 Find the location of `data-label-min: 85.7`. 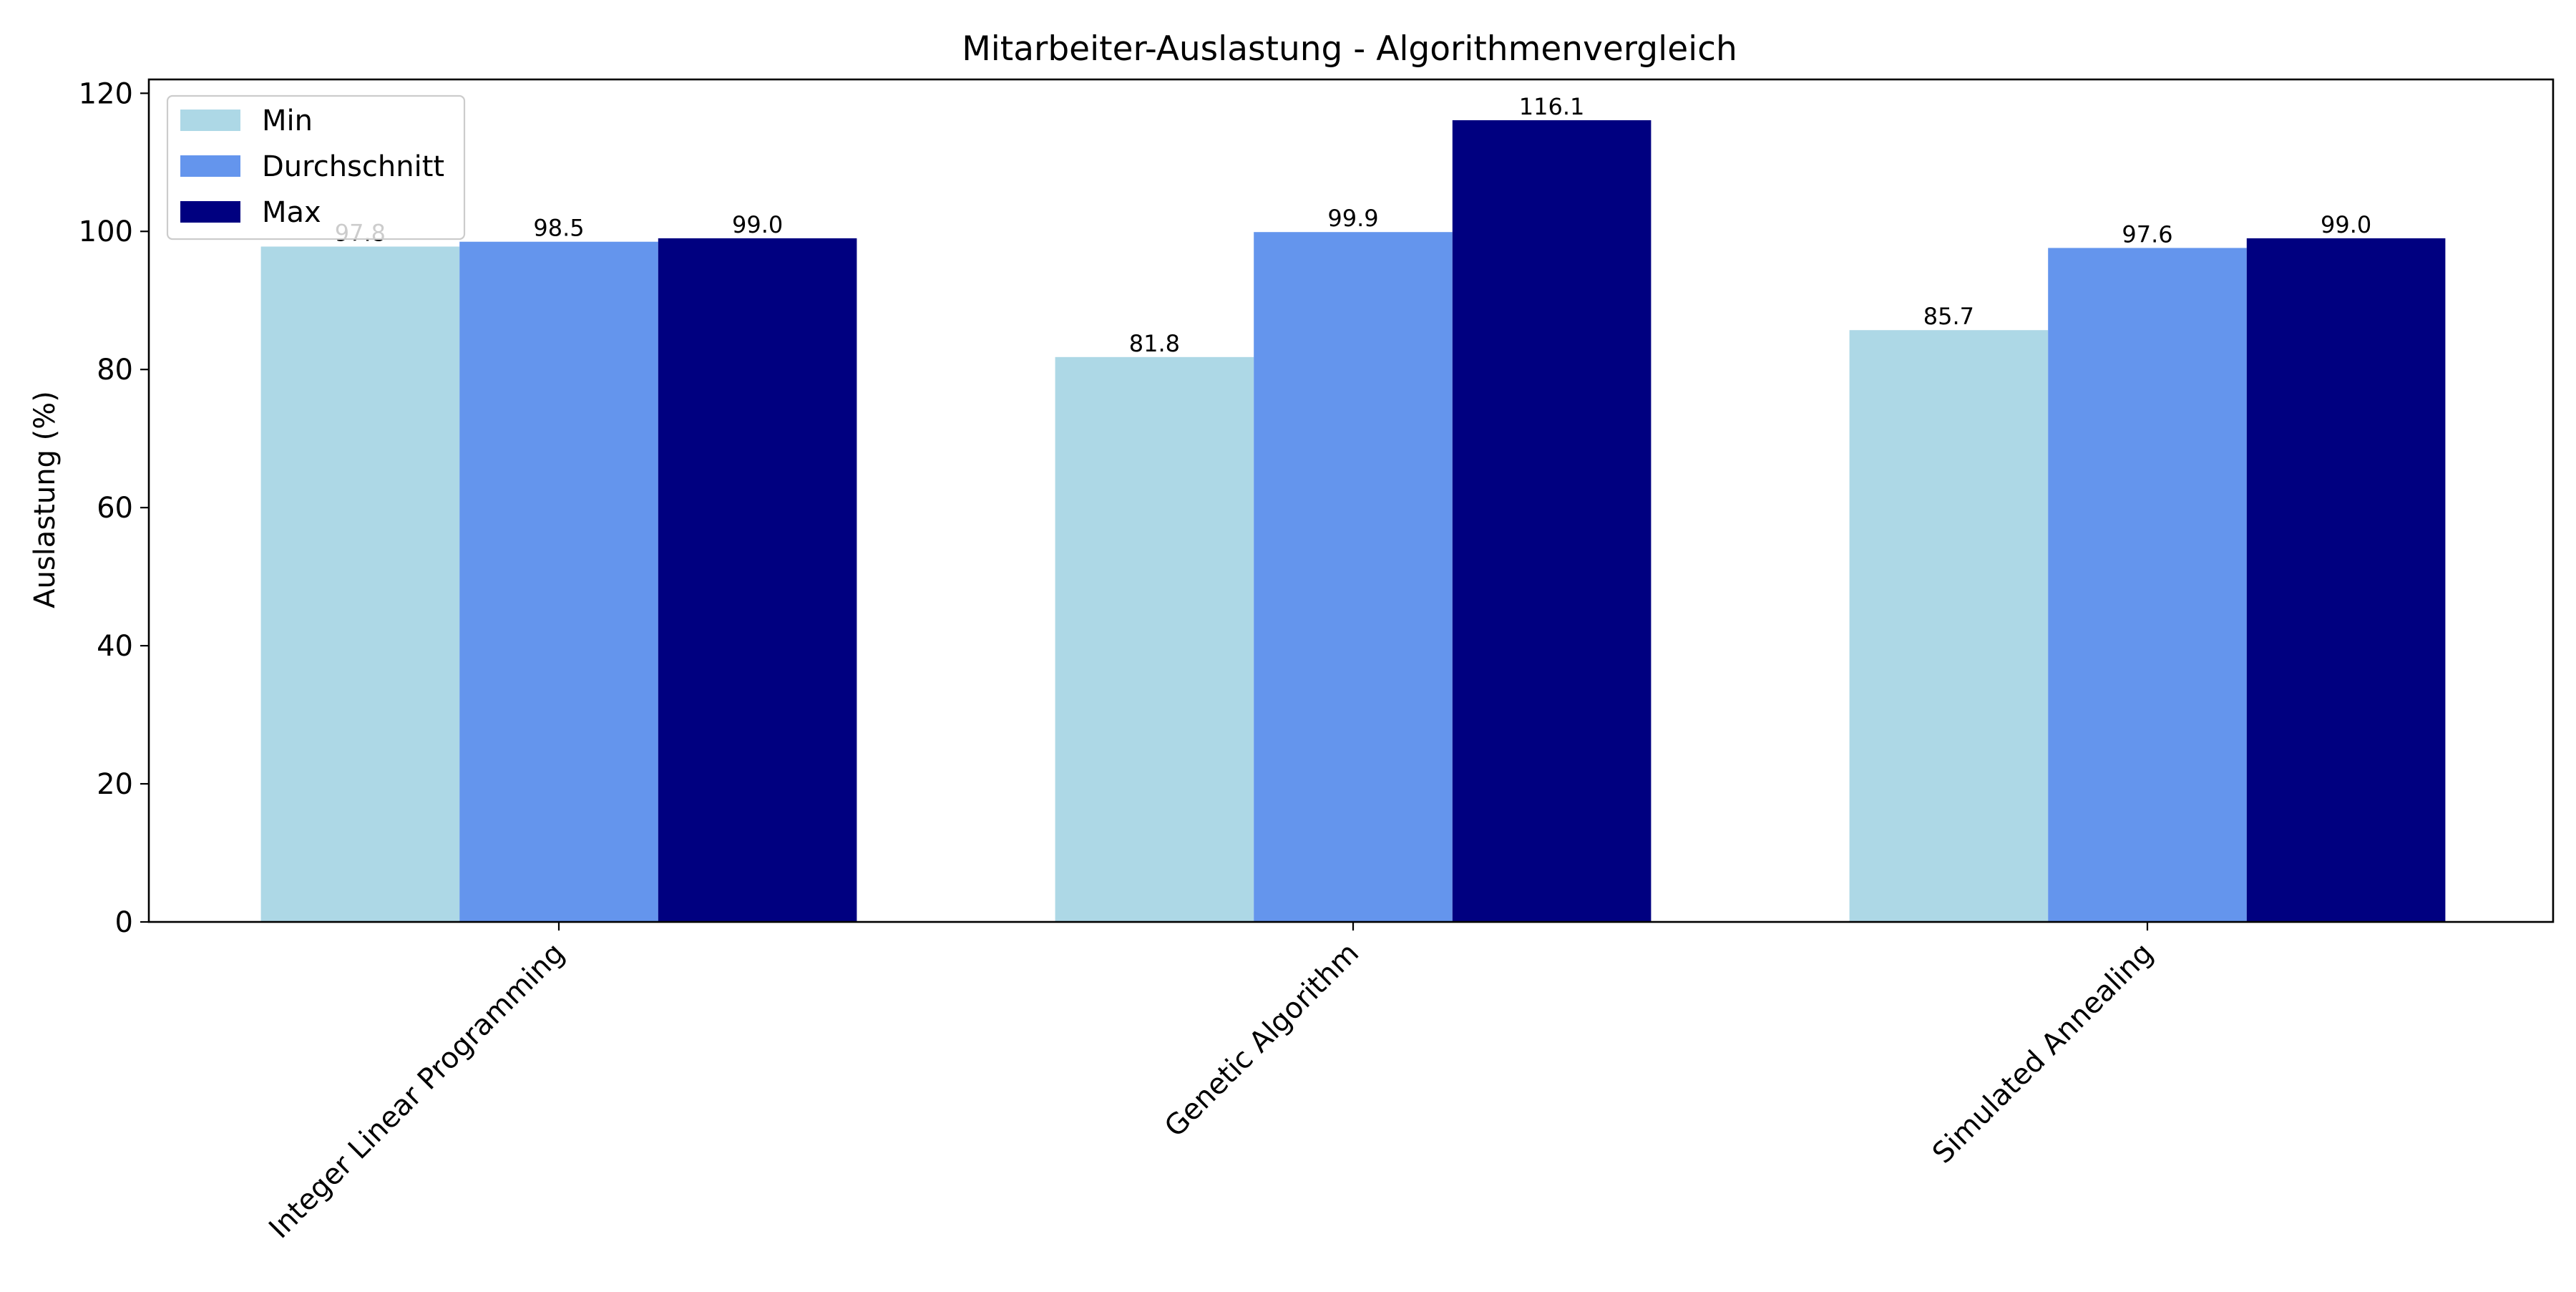

data-label-min: 85.7 is located at coordinates (1948, 316).